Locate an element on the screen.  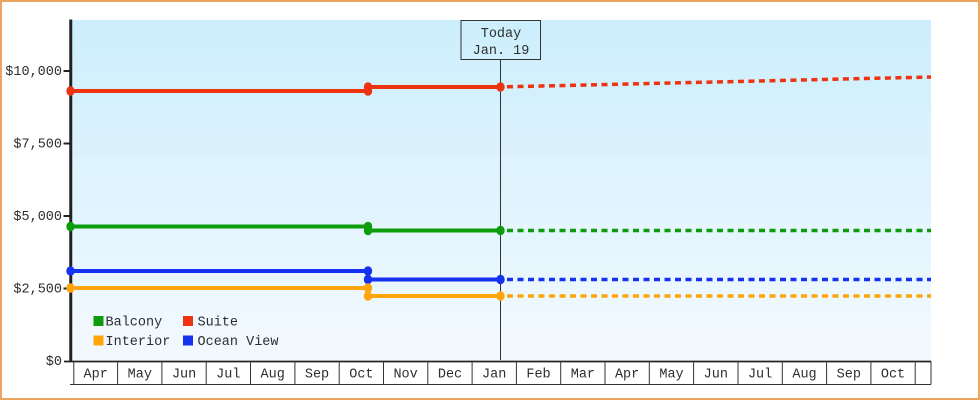
svg-text: Feb is located at coordinates (538, 375).